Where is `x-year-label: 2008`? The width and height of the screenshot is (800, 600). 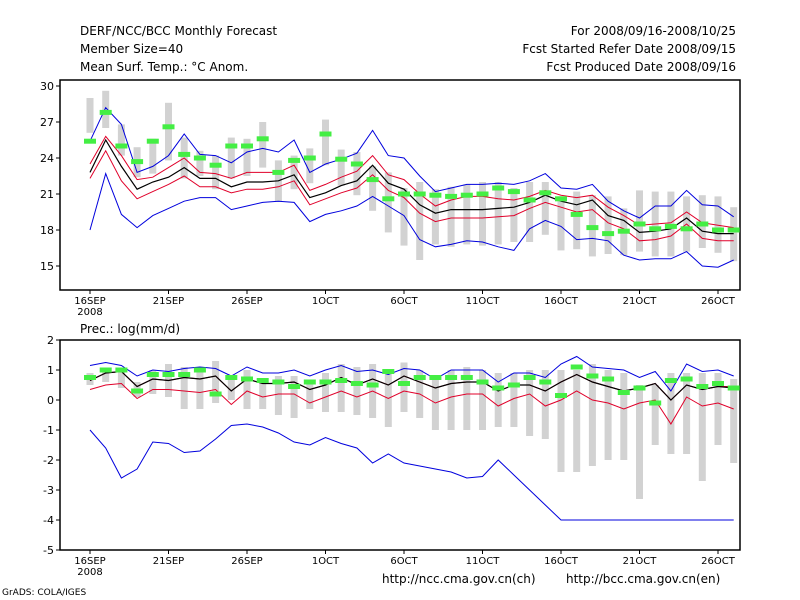
x-year-label: 2008 is located at coordinates (89, 572).